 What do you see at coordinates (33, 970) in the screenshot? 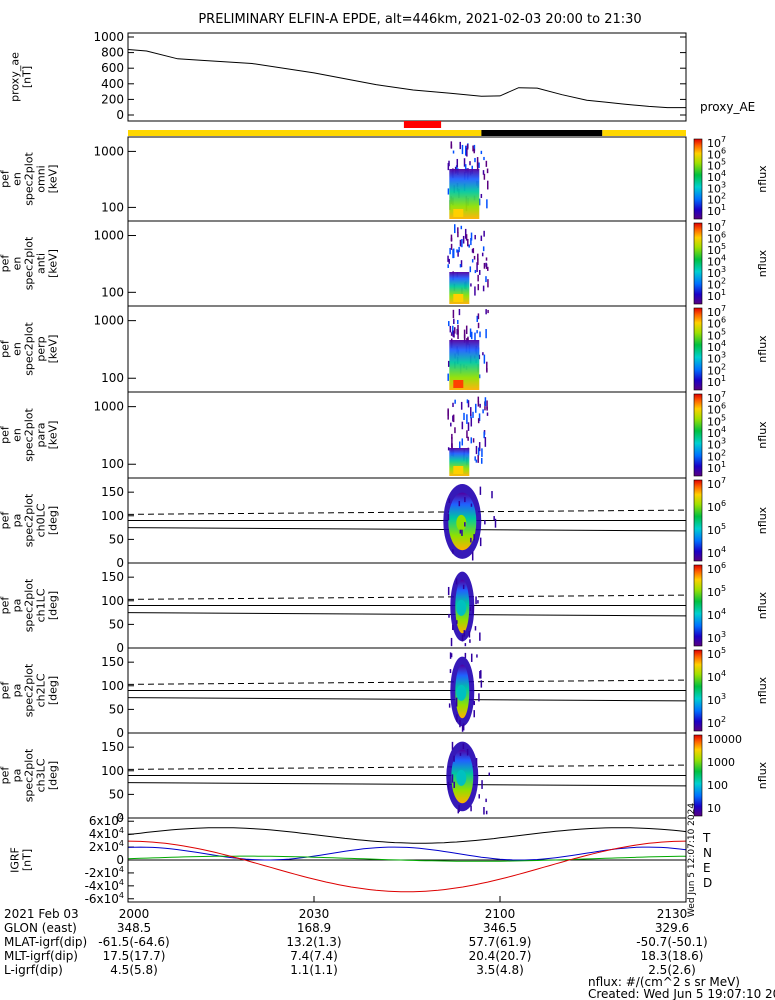
I see `row-label: L-igrf(dip)` at bounding box center [33, 970].